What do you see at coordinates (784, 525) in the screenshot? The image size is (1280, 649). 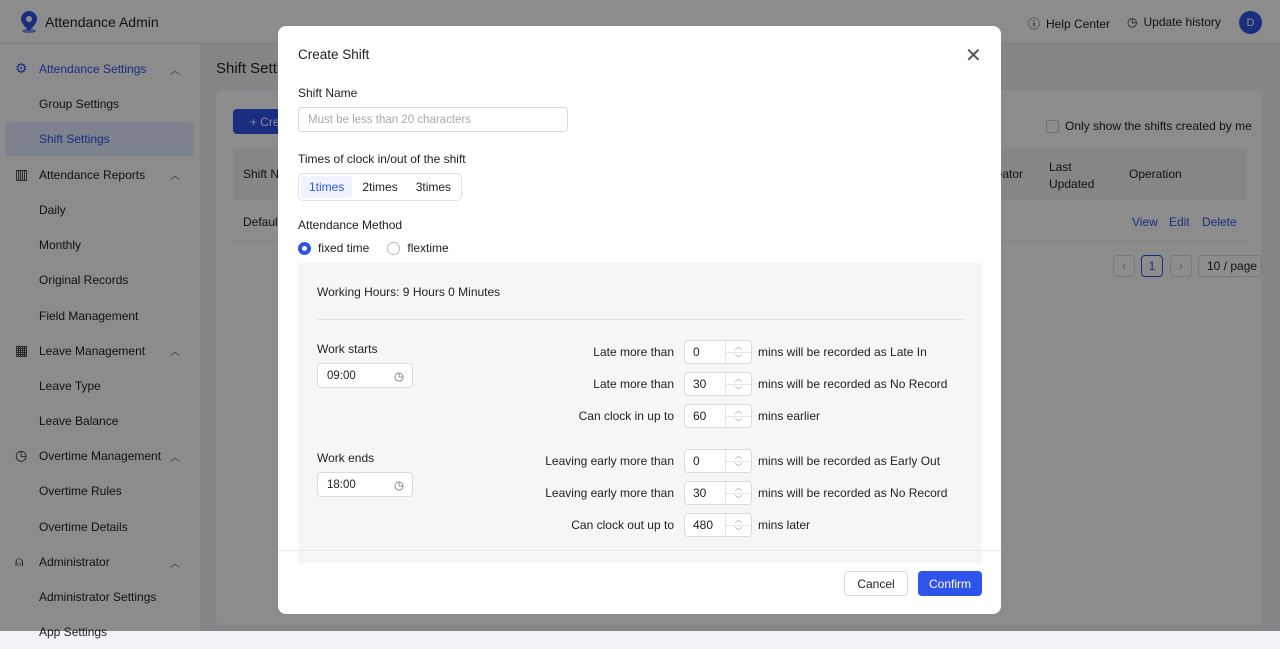 I see `rule-suffix: mins later` at bounding box center [784, 525].